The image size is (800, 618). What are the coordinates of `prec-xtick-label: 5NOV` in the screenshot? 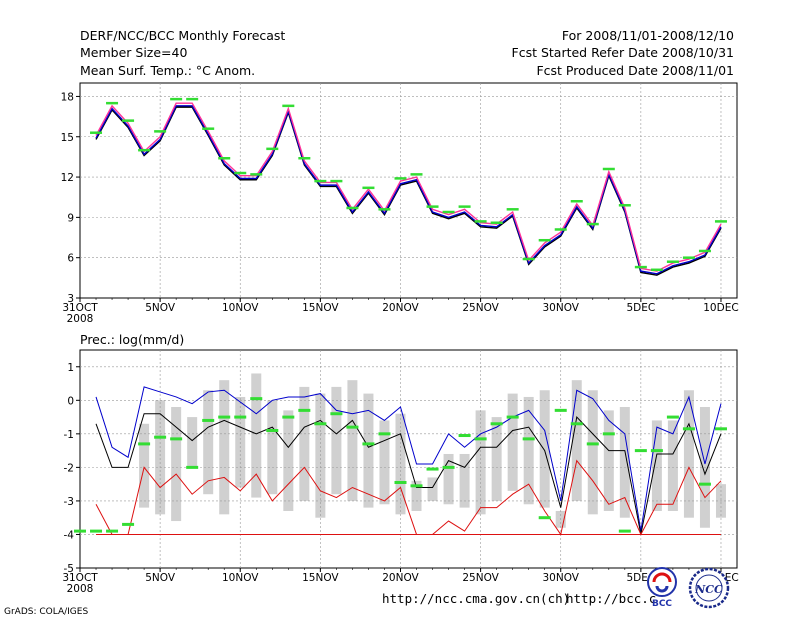 It's located at (160, 578).